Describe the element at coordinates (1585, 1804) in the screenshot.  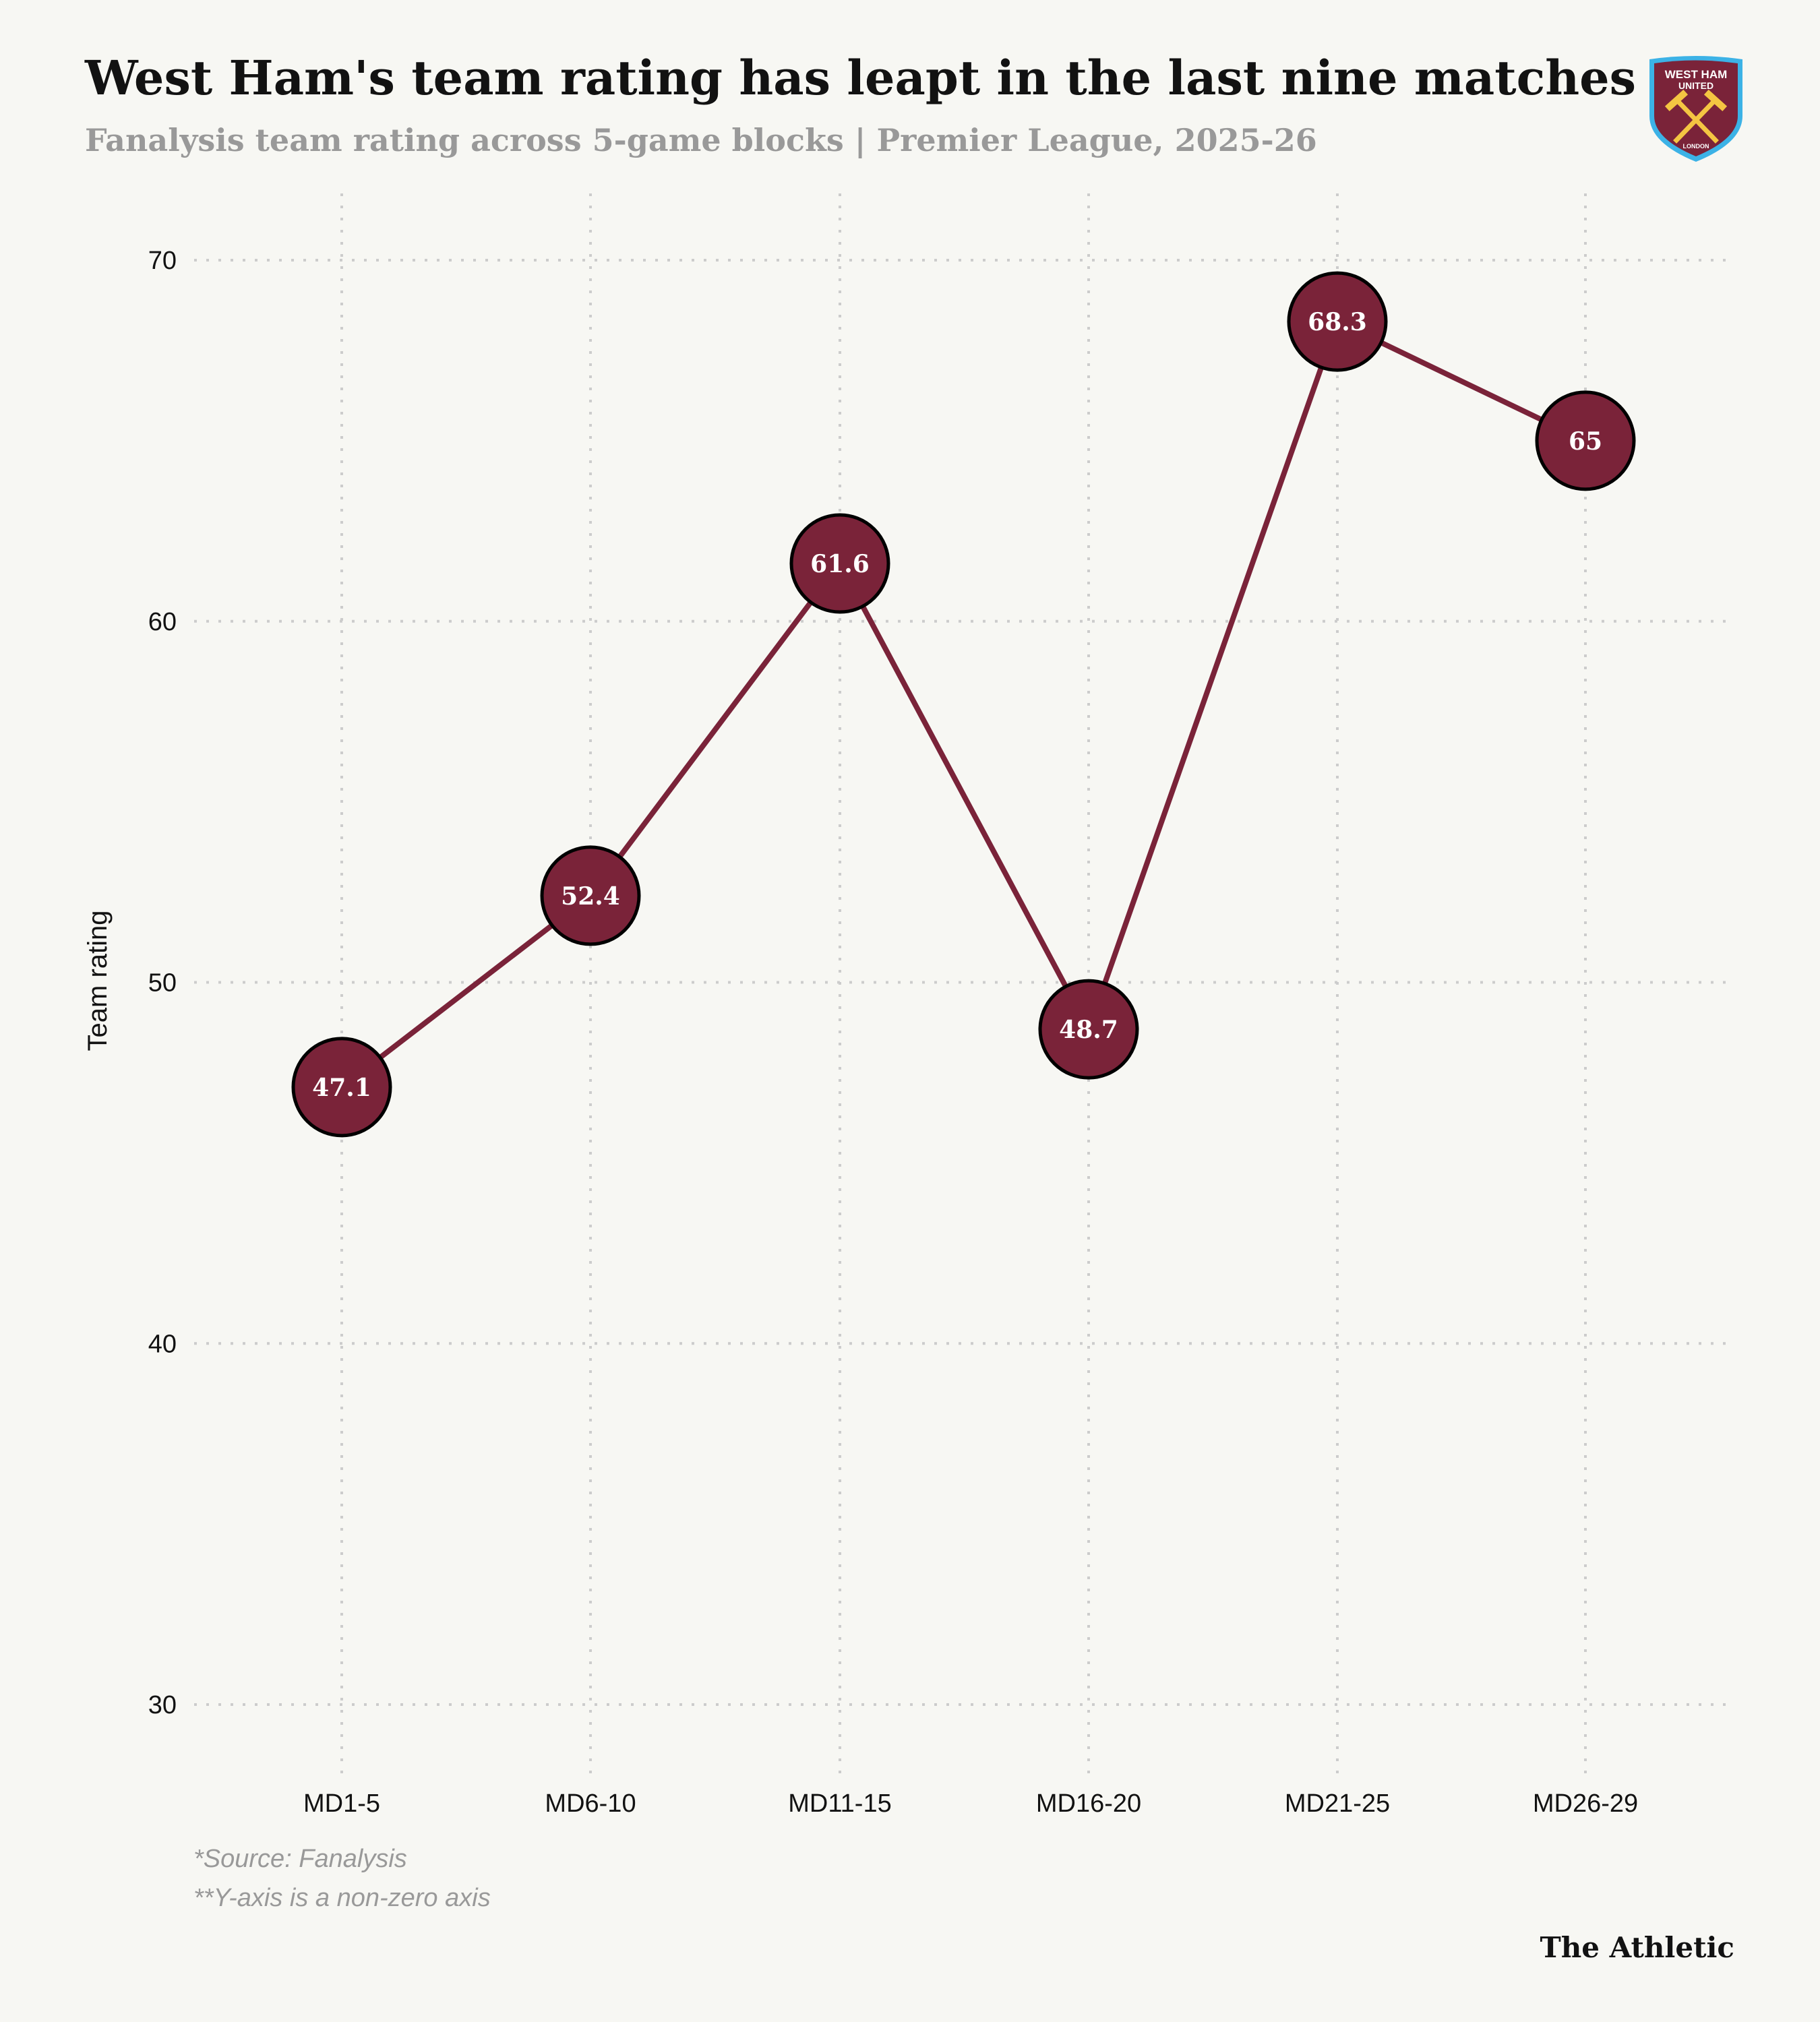
I see `x-tick-label: MD26-29` at that location.